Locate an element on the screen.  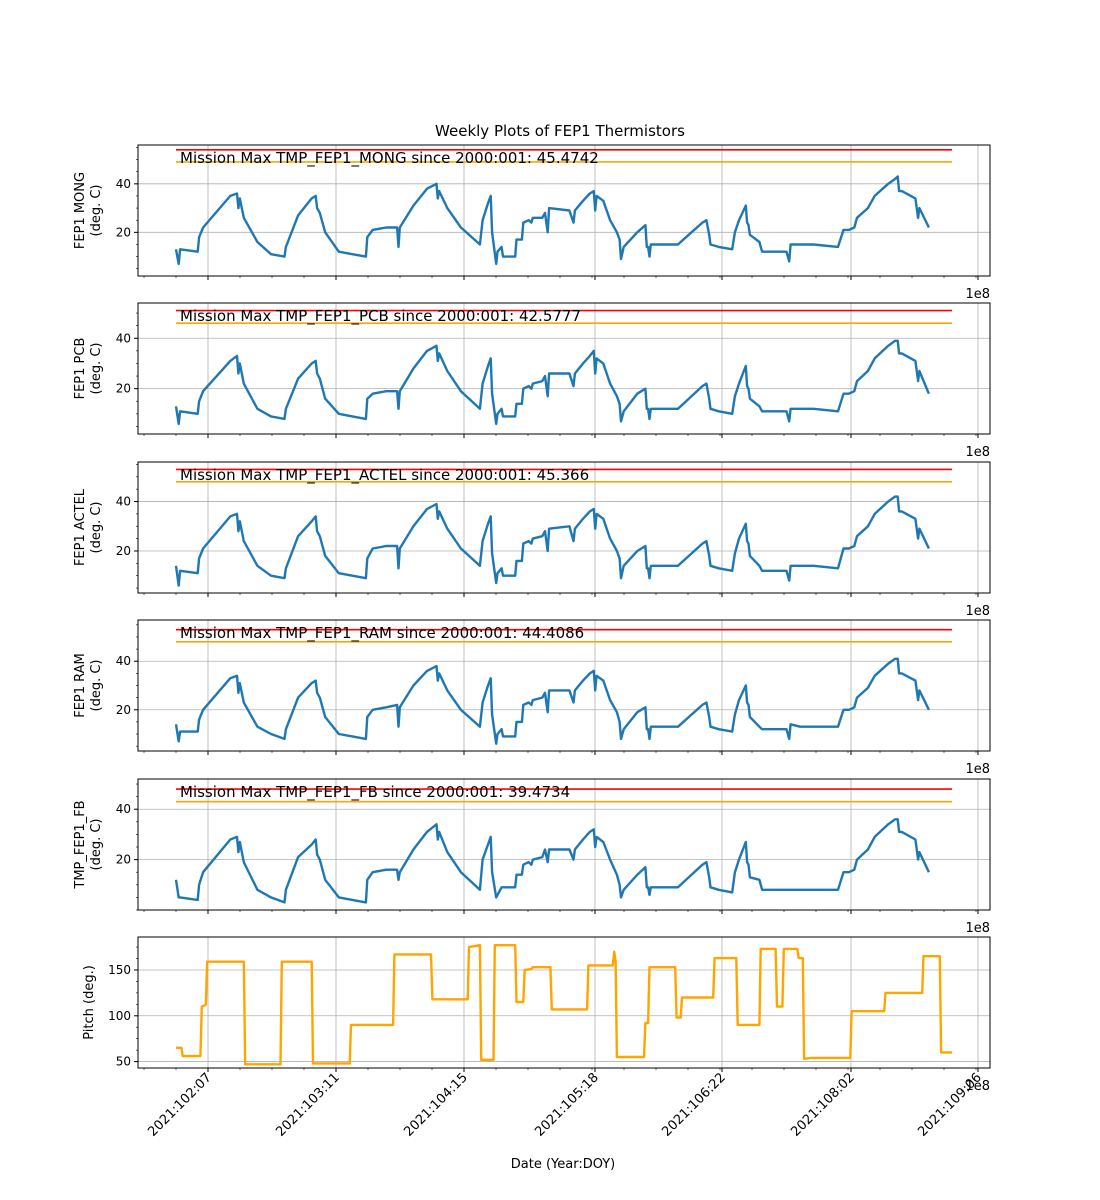
y-axis-label: TMP_FEP1_FB is located at coordinates (80, 844).